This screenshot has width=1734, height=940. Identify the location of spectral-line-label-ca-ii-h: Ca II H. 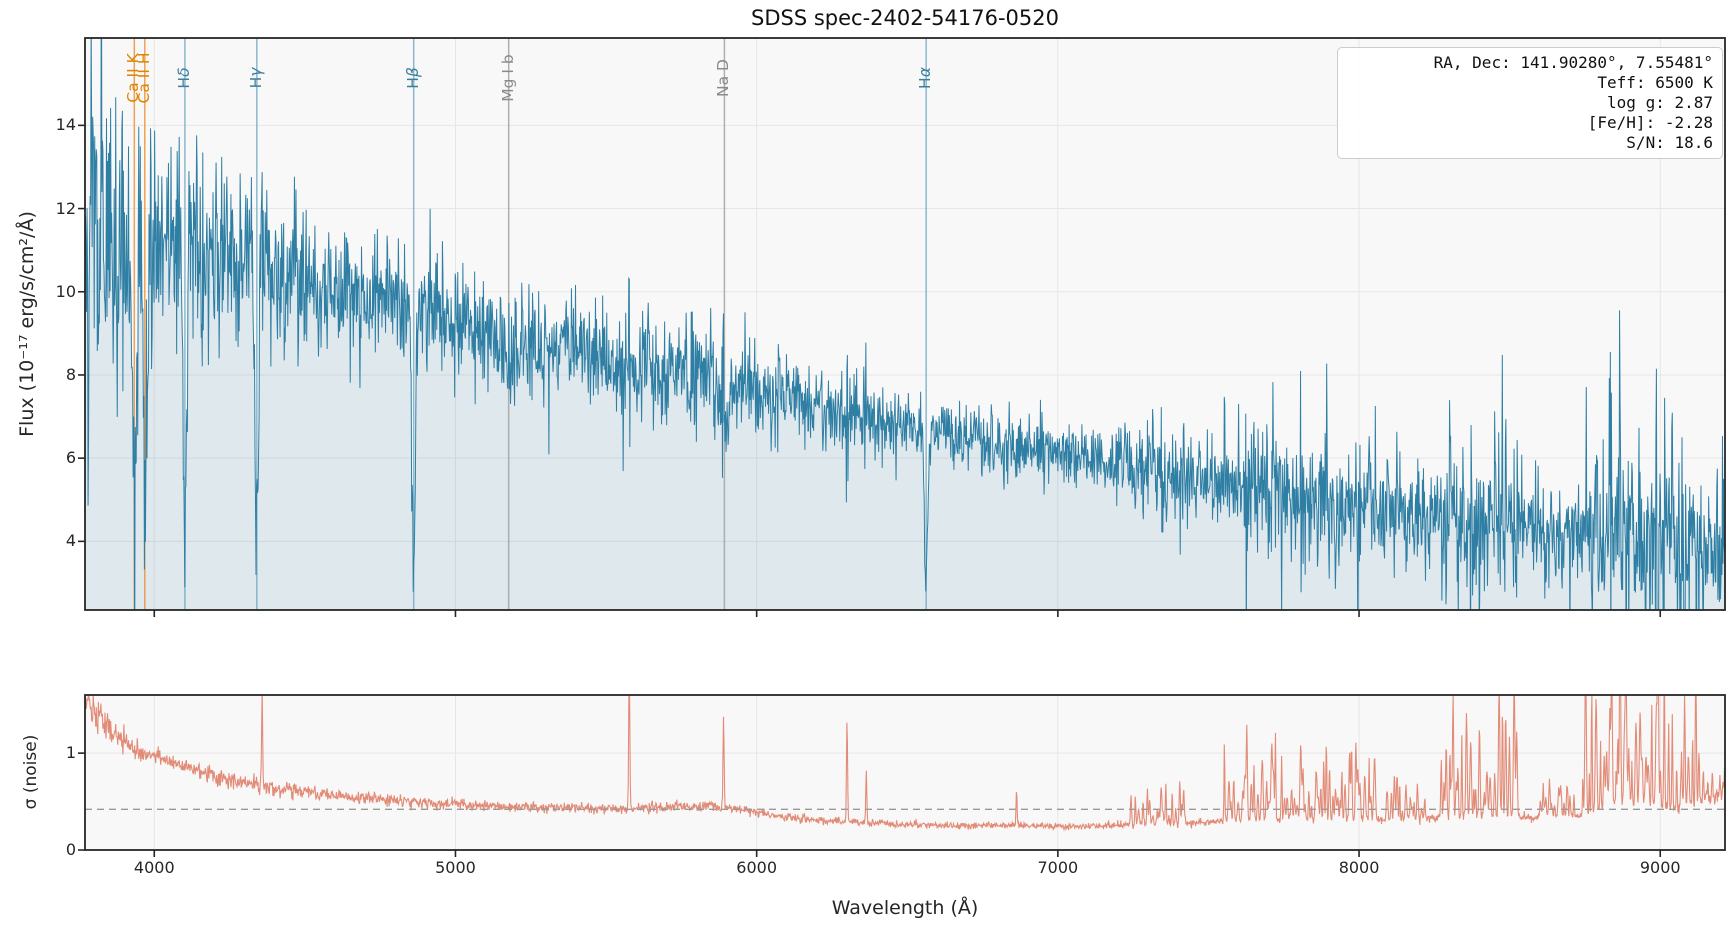
(143, 78).